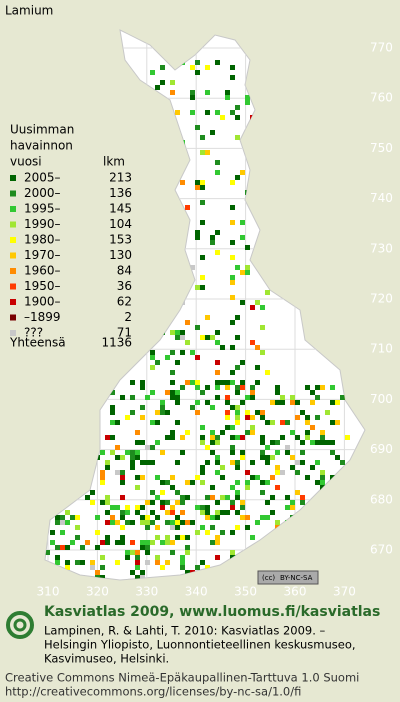 This screenshot has width=400, height=702. Describe the element at coordinates (381, 349) in the screenshot. I see `northing-label: 710` at that location.